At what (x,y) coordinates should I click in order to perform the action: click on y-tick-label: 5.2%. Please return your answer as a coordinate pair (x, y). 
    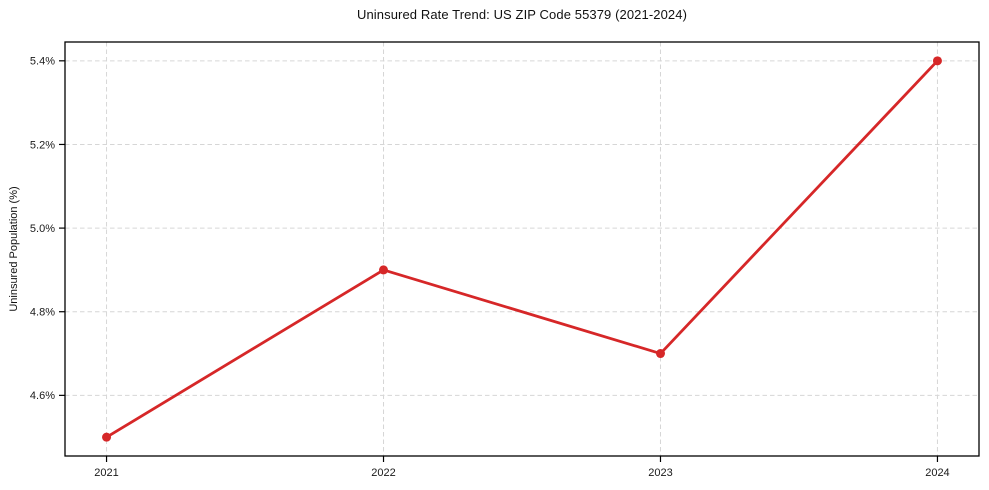
    Looking at the image, I should click on (42, 145).